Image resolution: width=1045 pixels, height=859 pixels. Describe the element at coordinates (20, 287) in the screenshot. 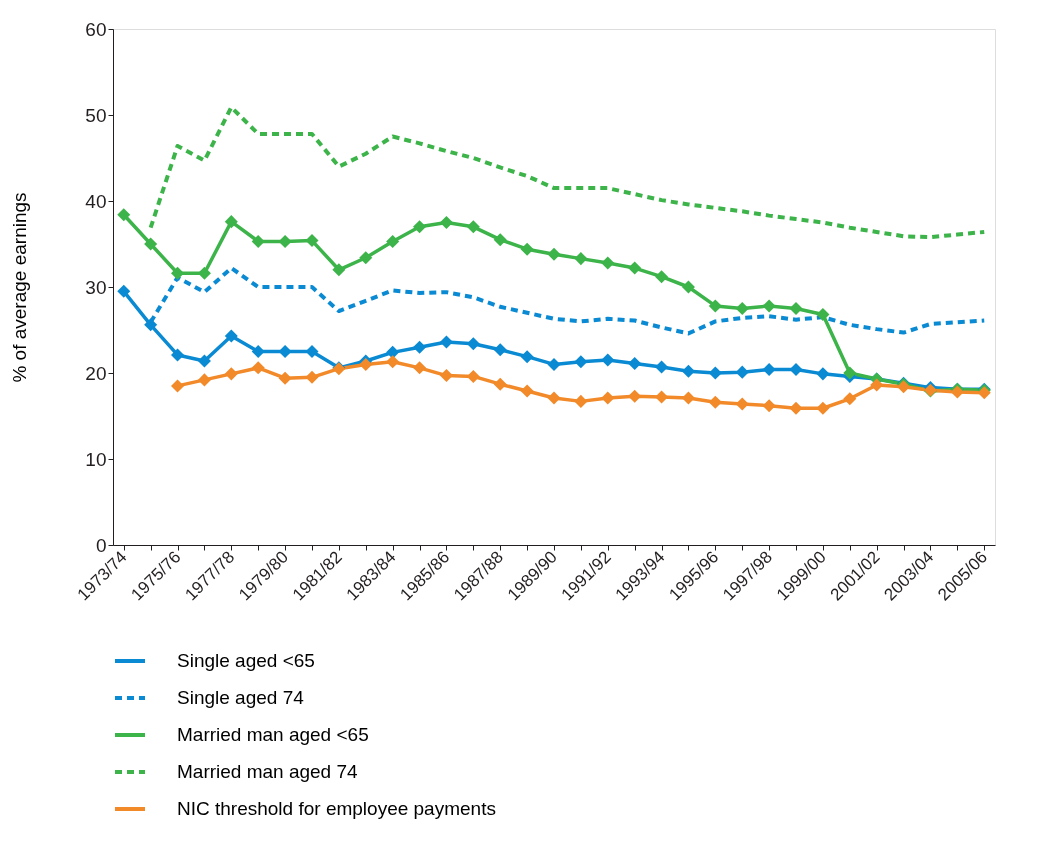

I see `y-axis-title: % of average earnings` at that location.